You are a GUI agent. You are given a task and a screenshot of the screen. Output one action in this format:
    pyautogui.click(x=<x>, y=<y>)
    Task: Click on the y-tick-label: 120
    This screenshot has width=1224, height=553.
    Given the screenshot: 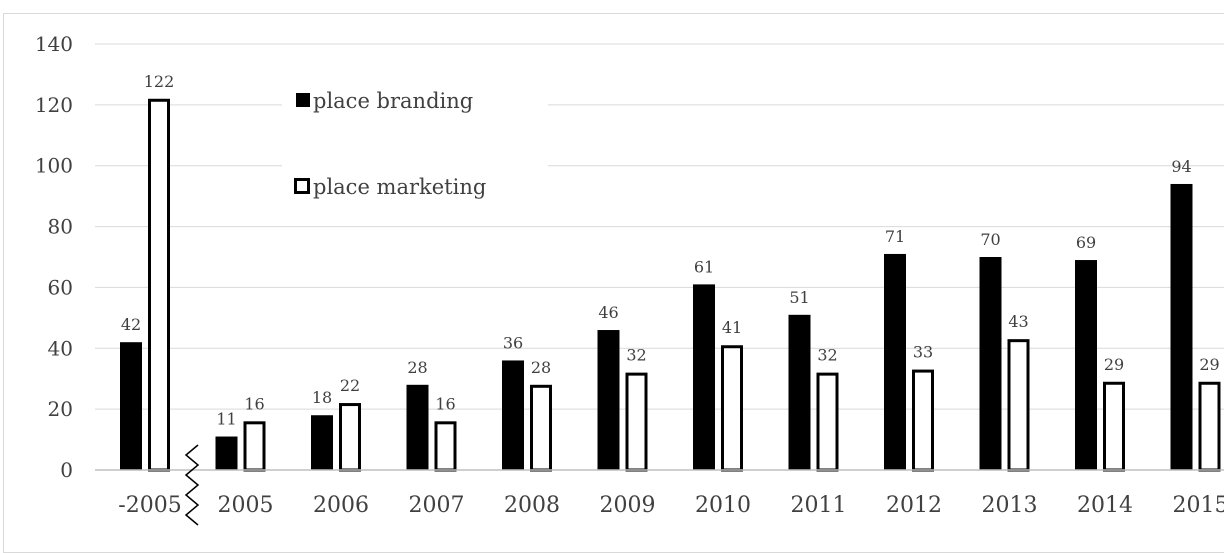 What is the action you would take?
    pyautogui.click(x=54, y=105)
    